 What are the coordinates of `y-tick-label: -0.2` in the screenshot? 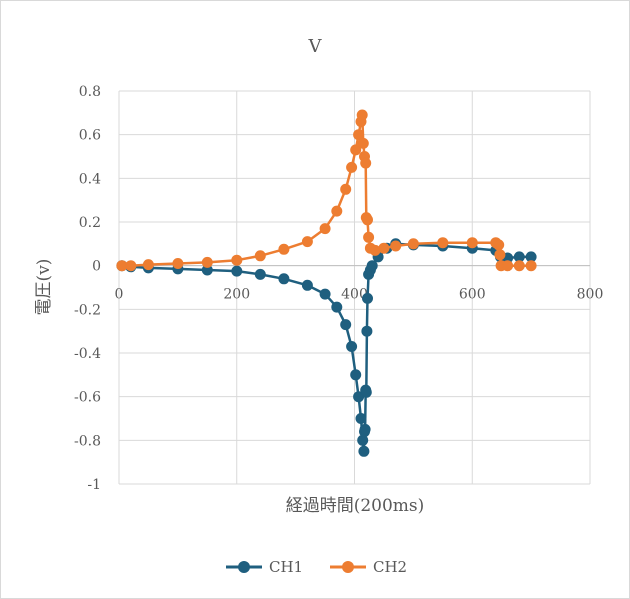 It's located at (87, 310).